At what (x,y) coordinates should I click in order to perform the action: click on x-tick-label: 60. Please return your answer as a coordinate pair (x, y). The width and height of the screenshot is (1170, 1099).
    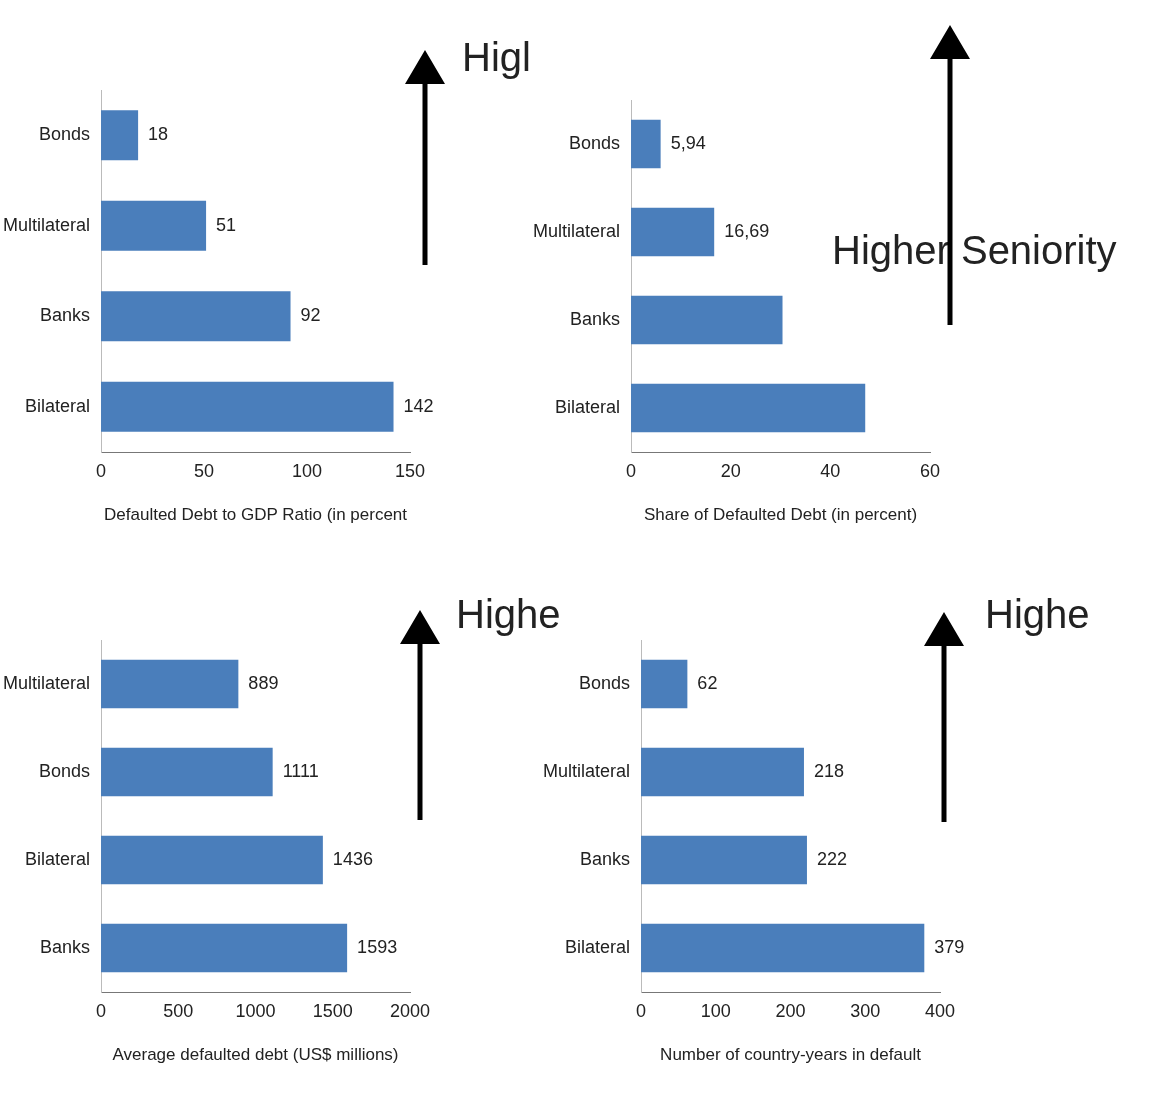
    Looking at the image, I should click on (930, 470).